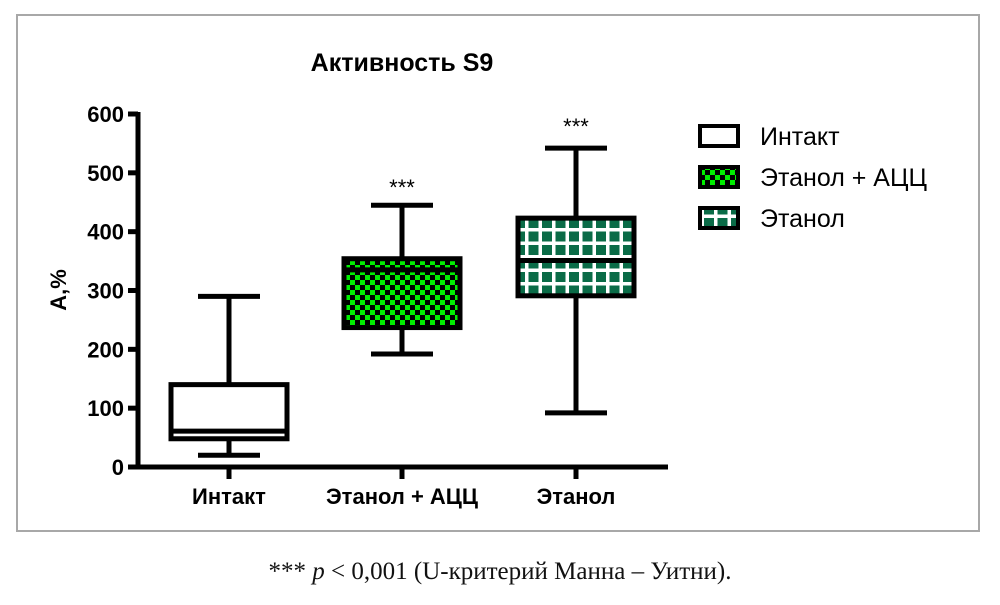 This screenshot has width=1000, height=605. I want to click on chart-title: Активность S9, so click(402, 63).